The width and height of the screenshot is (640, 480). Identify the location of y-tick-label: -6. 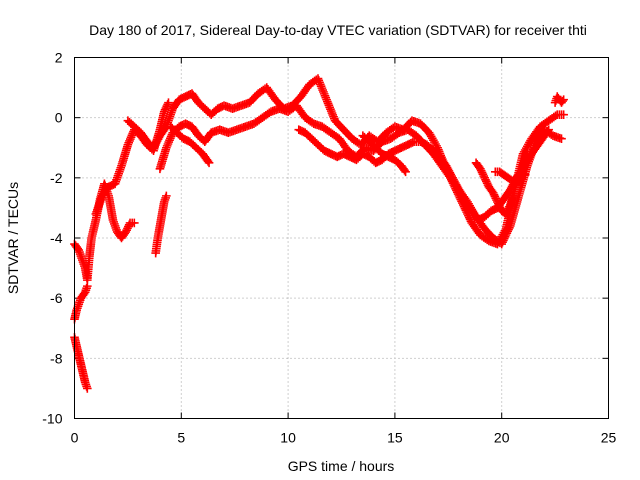
(56, 298).